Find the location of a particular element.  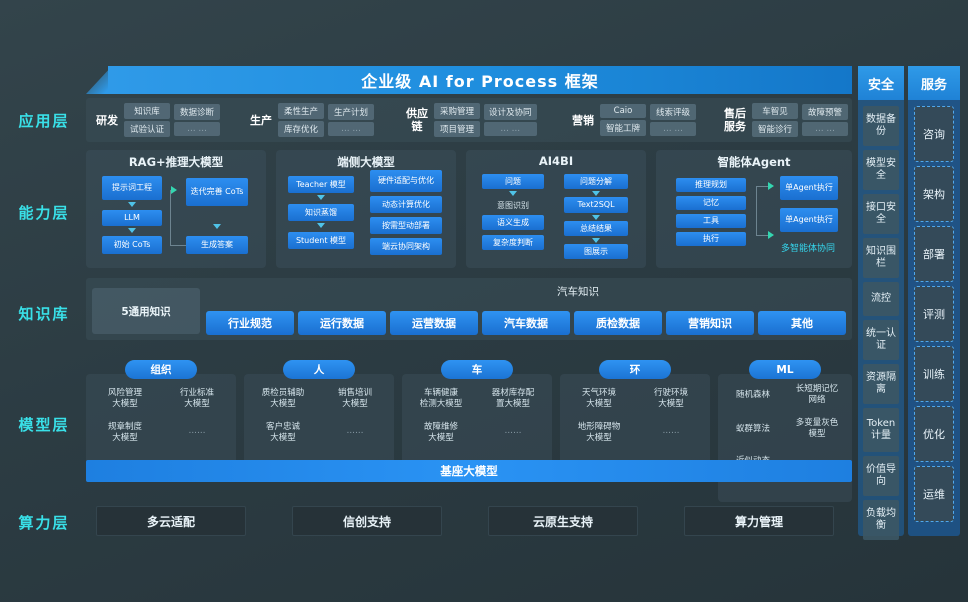

model-item: 器材库存配 置大模型 is located at coordinates (513, 398).